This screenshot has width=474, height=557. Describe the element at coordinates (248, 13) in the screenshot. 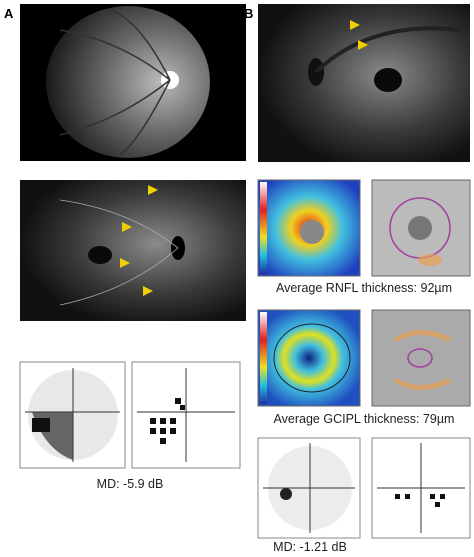

I see `panel-label: B` at that location.